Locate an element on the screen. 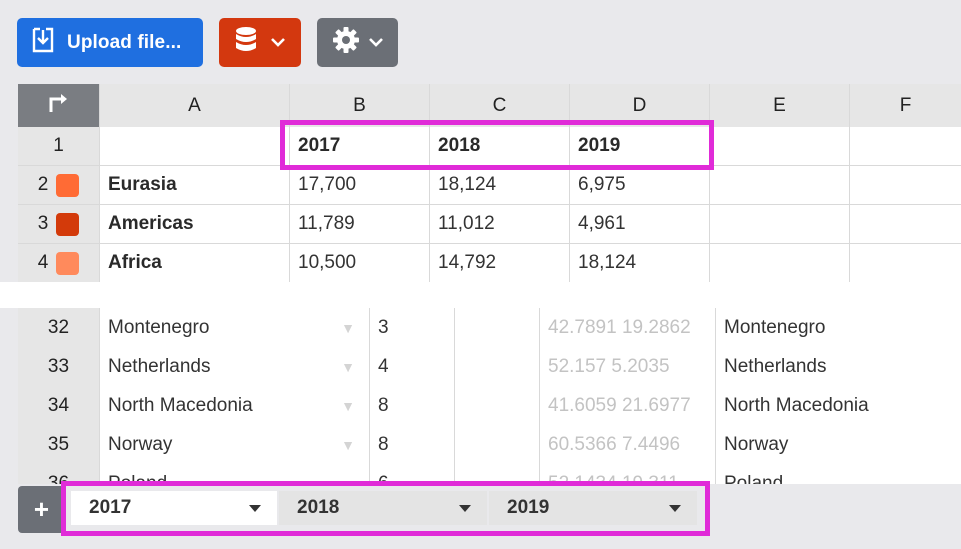 The width and height of the screenshot is (961, 549). table-row: 3 Americas 11,789 11,012 4,961 is located at coordinates (489, 224).